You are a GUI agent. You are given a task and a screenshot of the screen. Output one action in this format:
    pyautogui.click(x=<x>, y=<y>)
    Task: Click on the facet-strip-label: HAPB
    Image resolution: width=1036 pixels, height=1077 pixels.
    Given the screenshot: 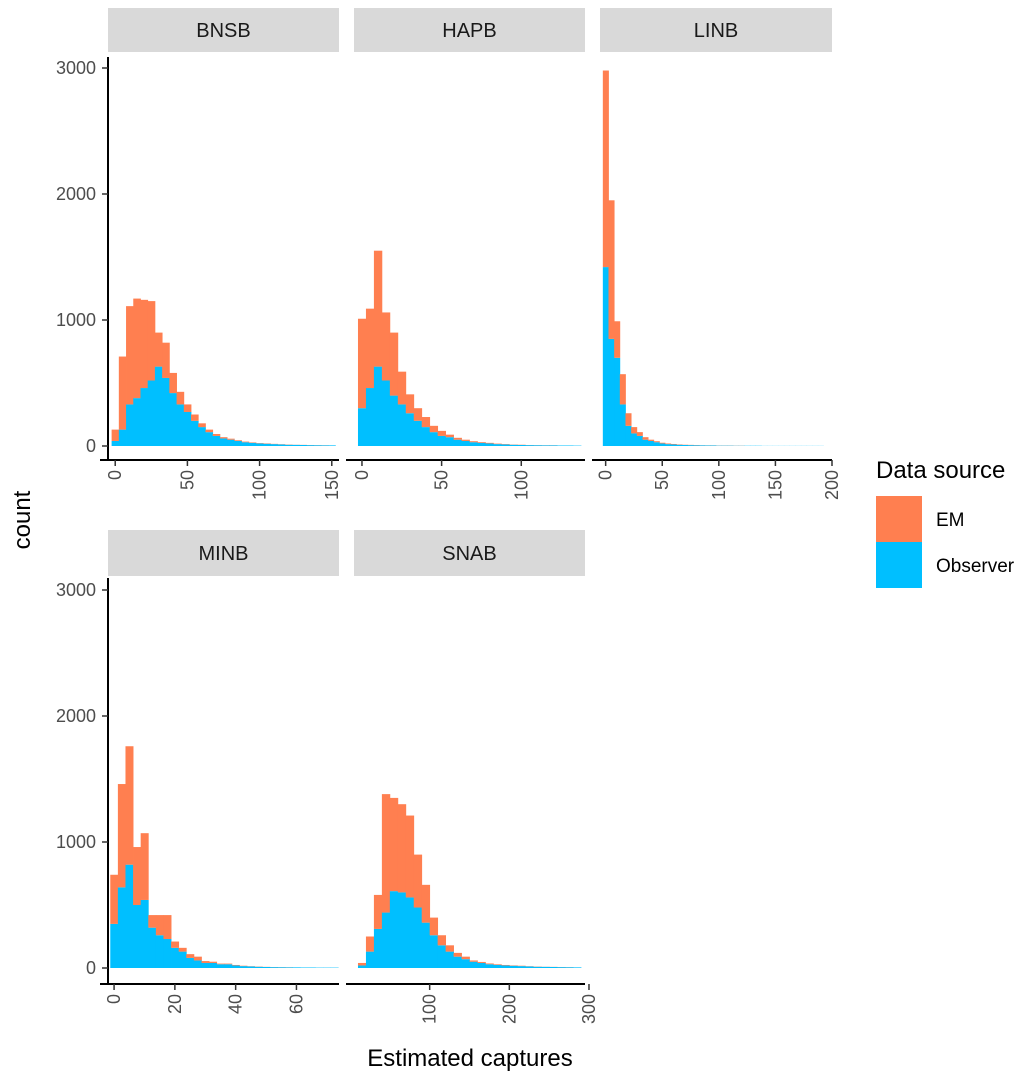 What is the action you would take?
    pyautogui.click(x=469, y=31)
    